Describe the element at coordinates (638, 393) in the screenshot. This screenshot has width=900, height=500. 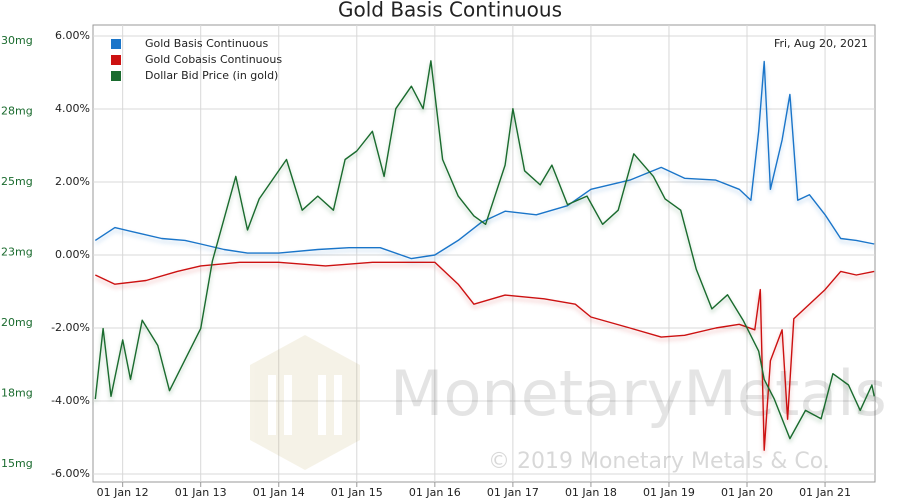
I see `watermark: MonetaryMetals` at that location.